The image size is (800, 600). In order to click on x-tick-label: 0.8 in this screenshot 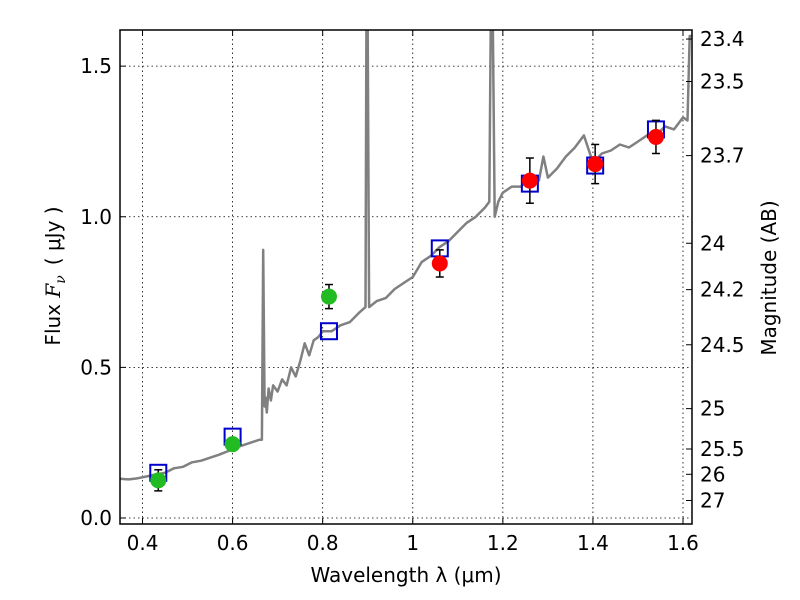, I will do `click(323, 543)`.